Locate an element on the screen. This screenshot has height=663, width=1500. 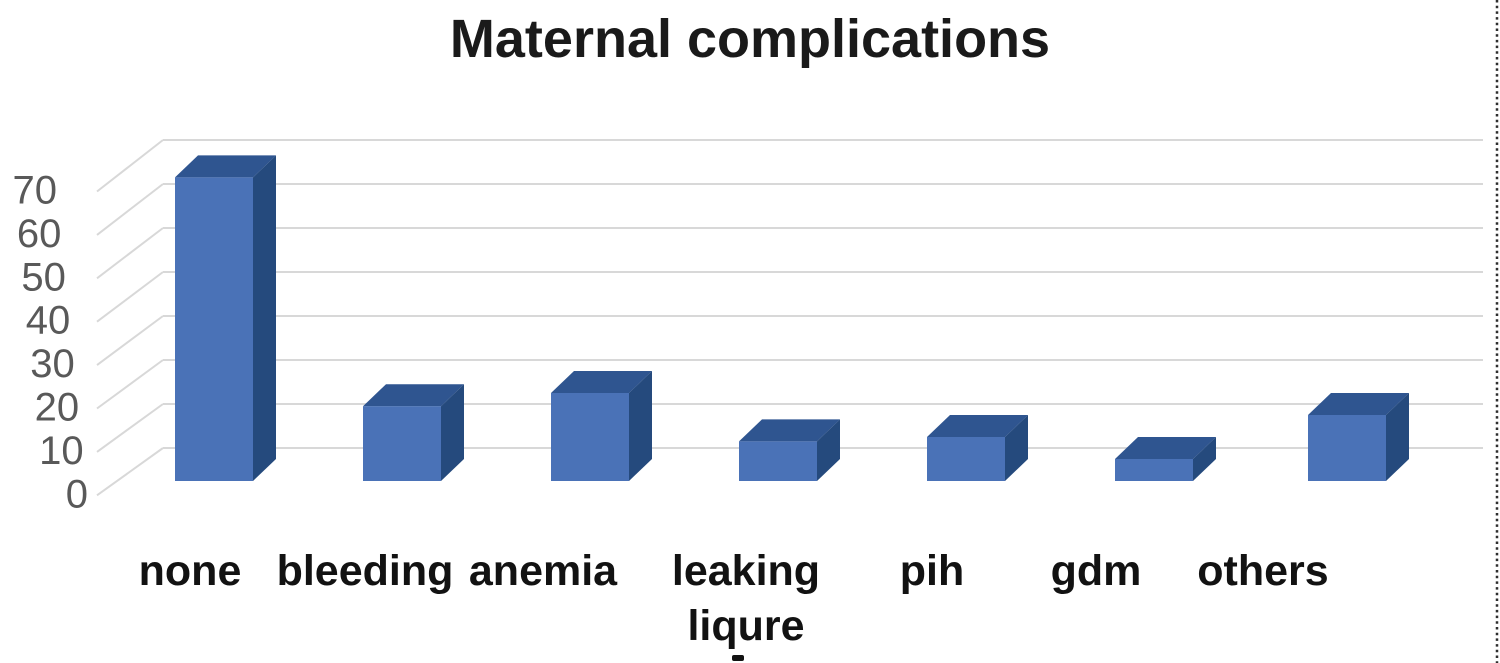
y-axis-label-60: 60 is located at coordinates (39, 234).